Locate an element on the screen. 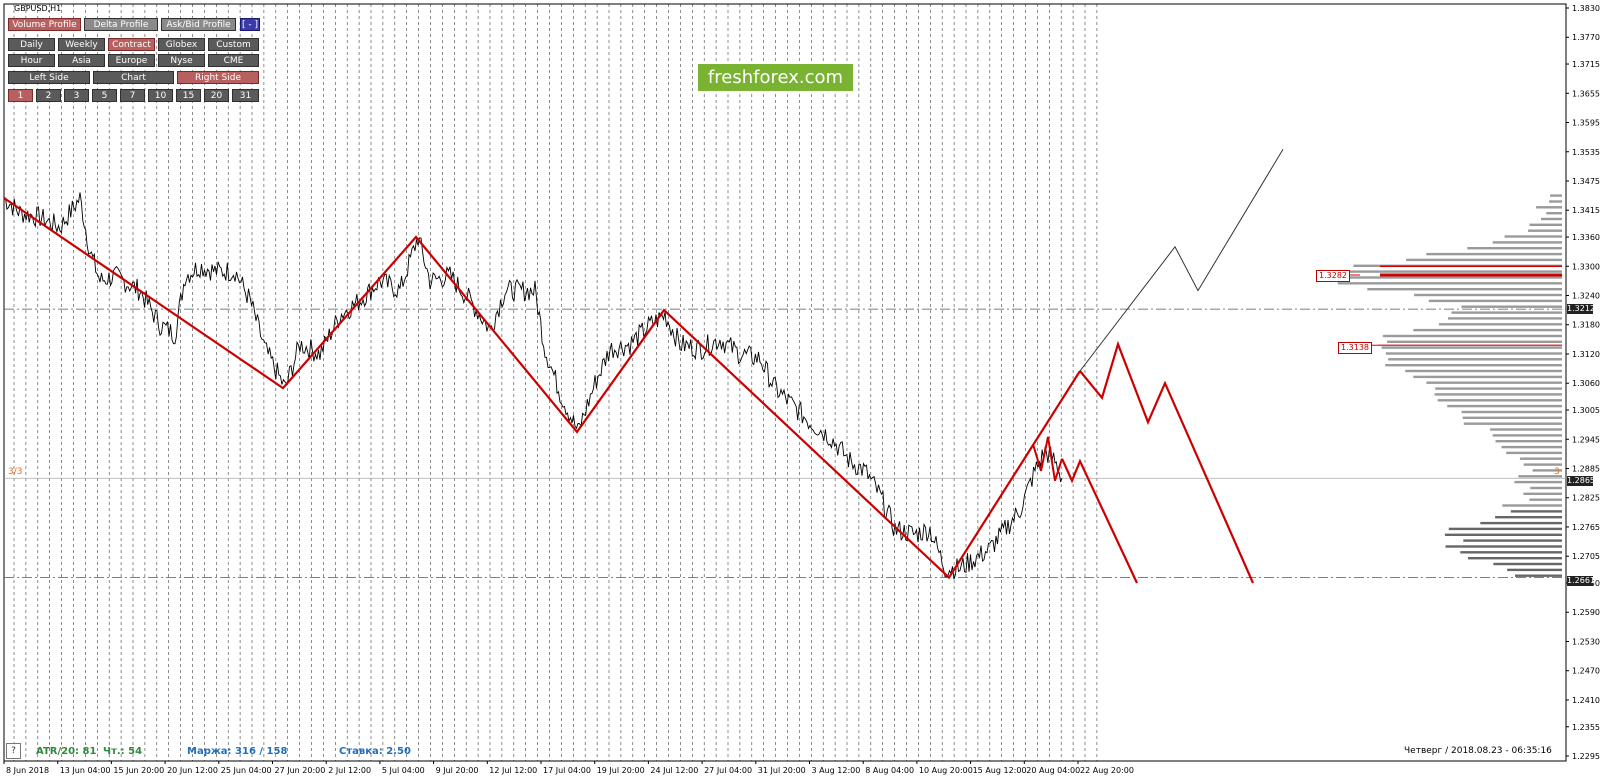 This screenshot has height=781, width=1600. price-axis-label: 1.3535 is located at coordinates (1586, 152).